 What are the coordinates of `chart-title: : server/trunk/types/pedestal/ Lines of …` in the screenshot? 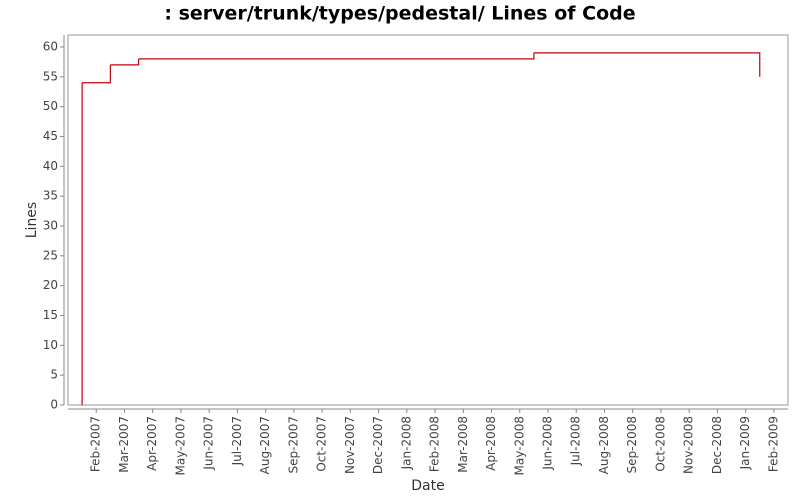 It's located at (399, 14).